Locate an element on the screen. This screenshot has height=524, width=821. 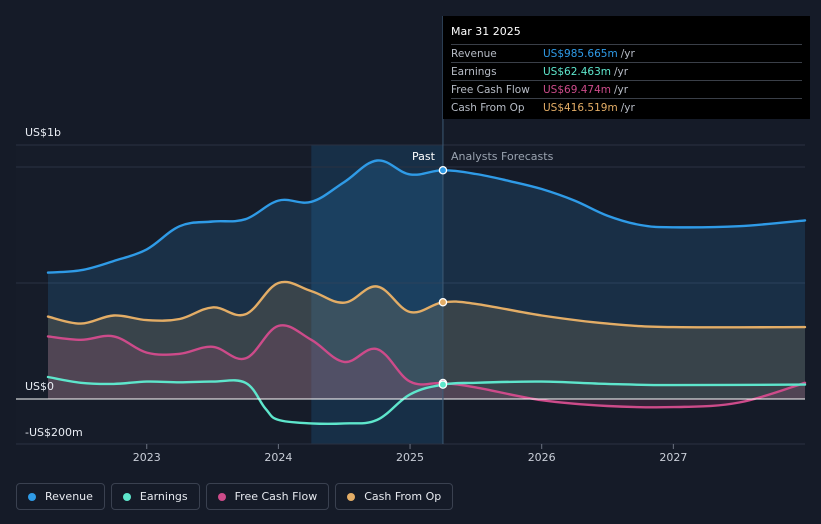
past-label: Past is located at coordinates (424, 156).